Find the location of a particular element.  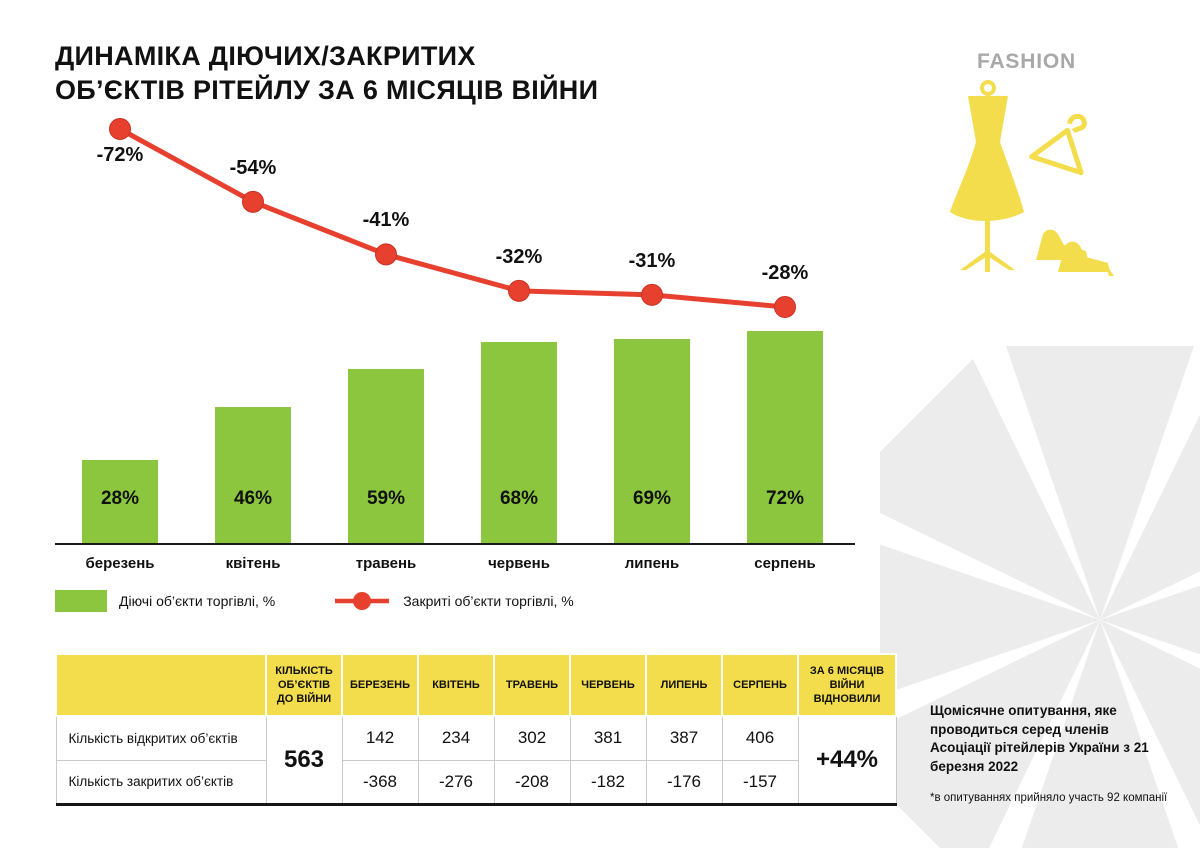

legend-label: Діючі об’єкти торгівлі, % is located at coordinates (197, 601).